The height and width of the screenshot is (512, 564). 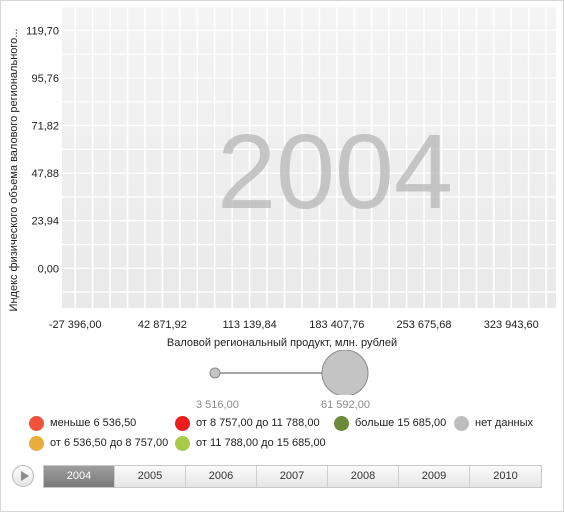 What do you see at coordinates (504, 423) in the screenshot?
I see `legend-label: нет данных` at bounding box center [504, 423].